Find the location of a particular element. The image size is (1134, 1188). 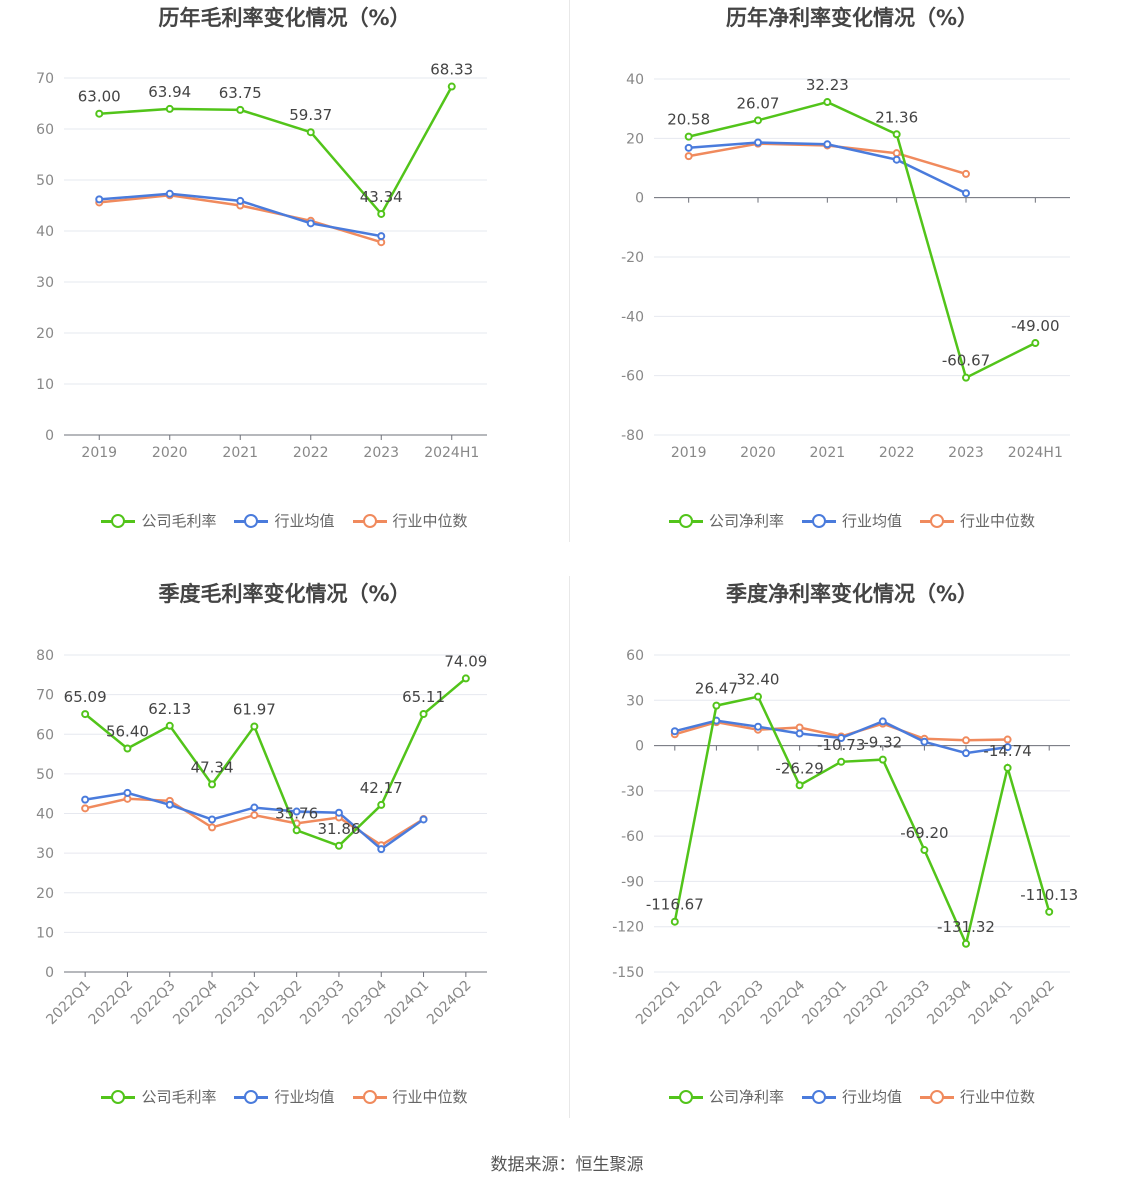

legend-label: 行业均值 is located at coordinates (304, 1097).